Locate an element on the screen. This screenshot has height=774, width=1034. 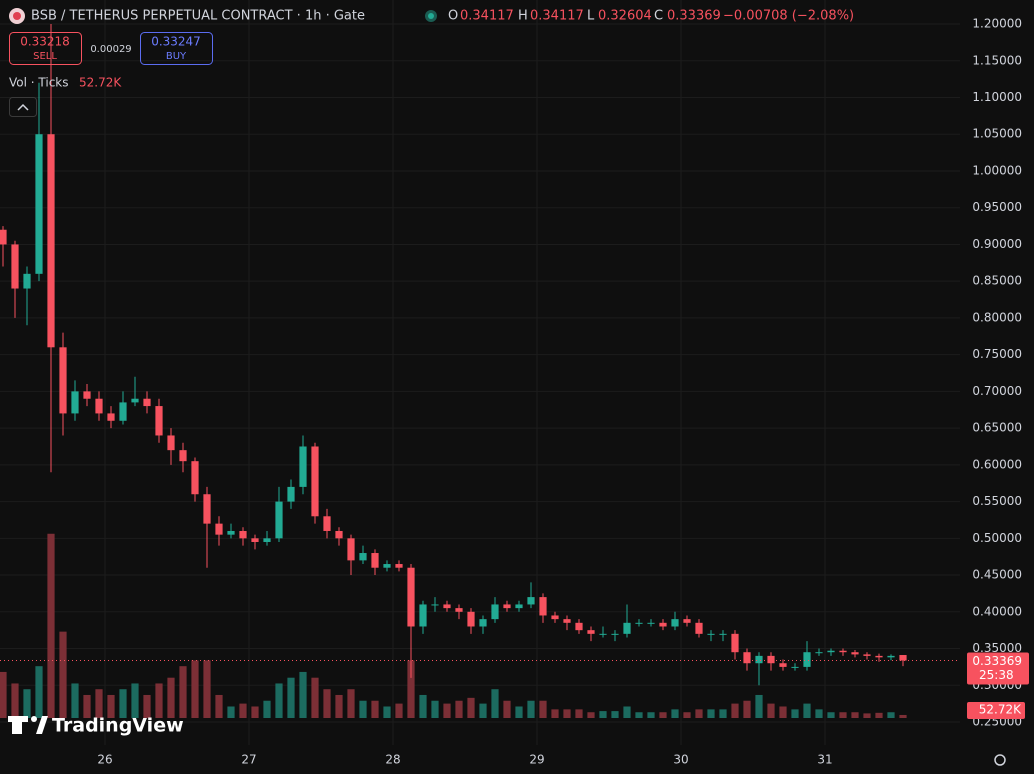
watermark: TradingView is located at coordinates (96, 726).